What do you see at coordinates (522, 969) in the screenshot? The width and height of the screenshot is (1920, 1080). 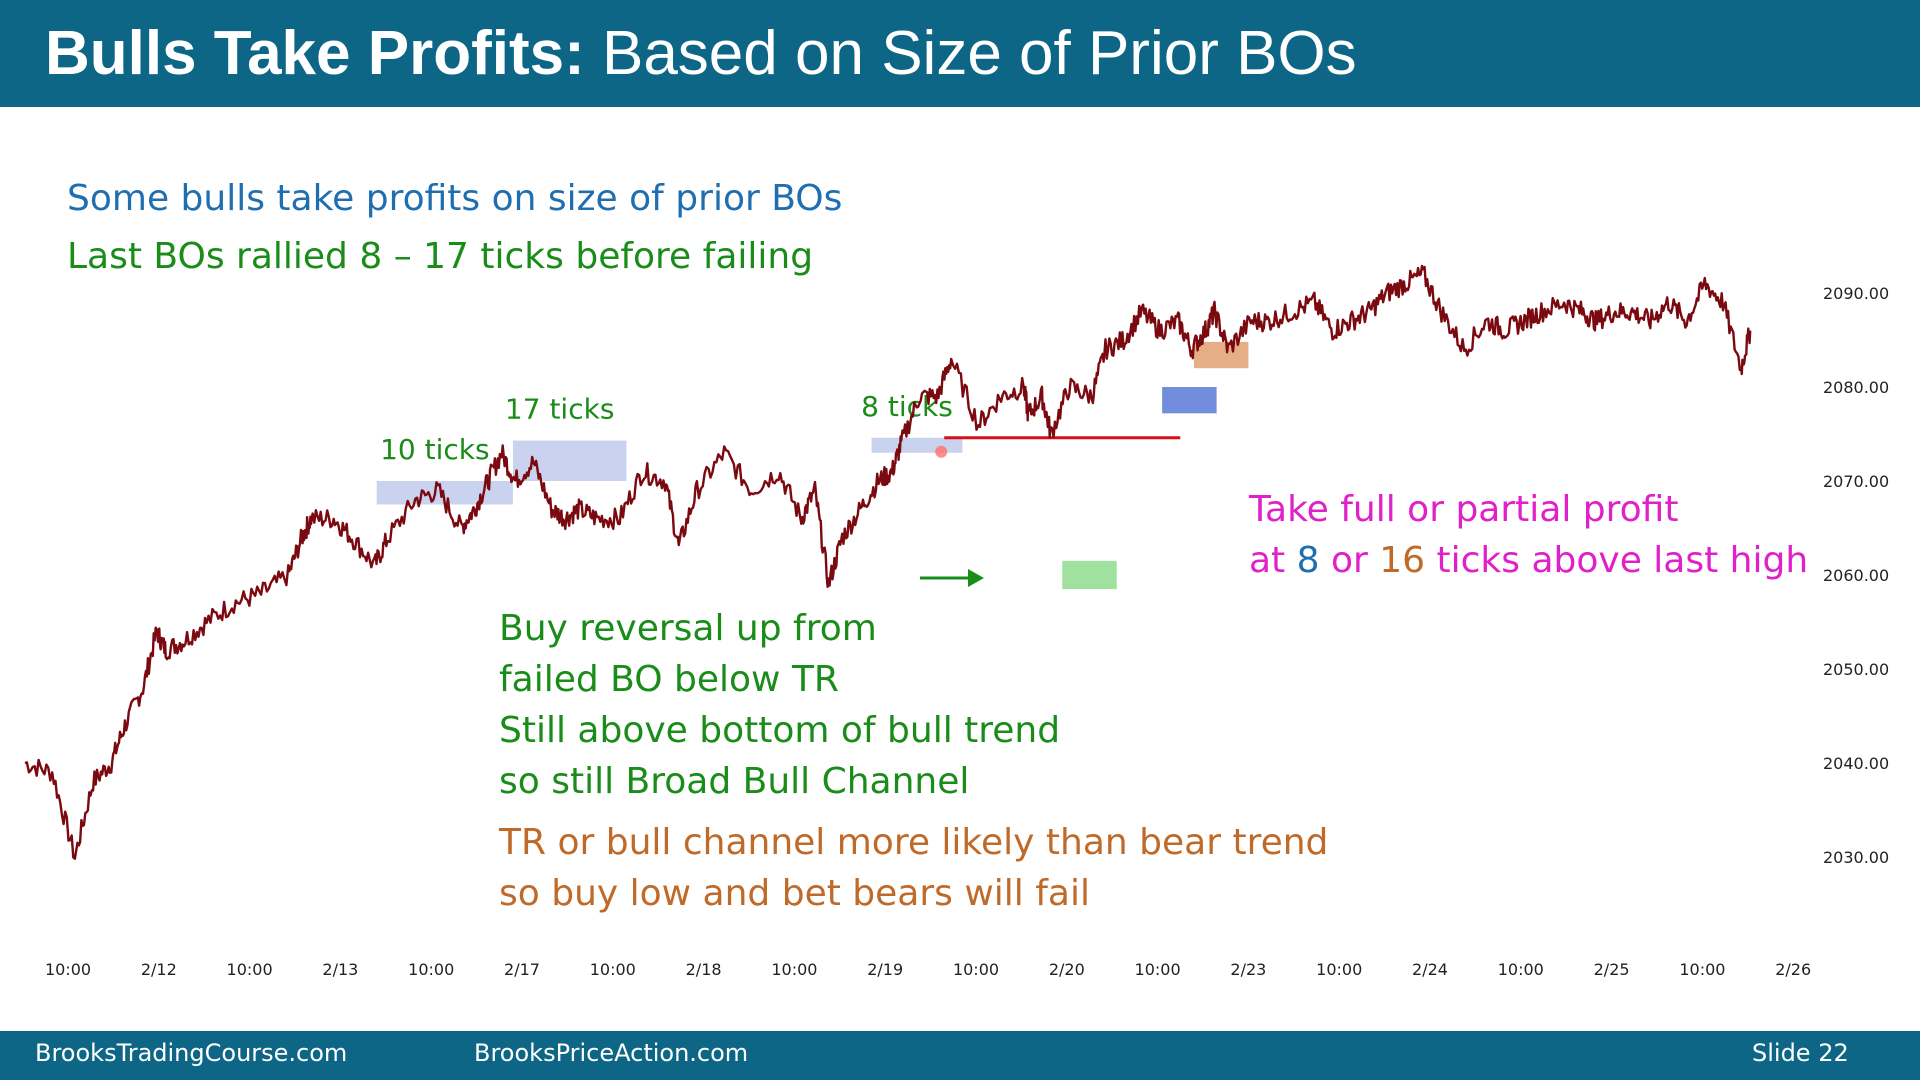 I see `x-tick-label: 2/17` at bounding box center [522, 969].